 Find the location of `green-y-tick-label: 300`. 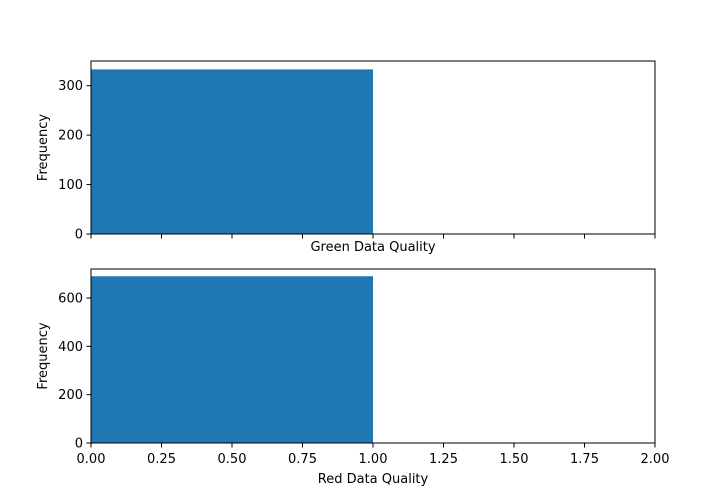

green-y-tick-label: 300 is located at coordinates (70, 86).